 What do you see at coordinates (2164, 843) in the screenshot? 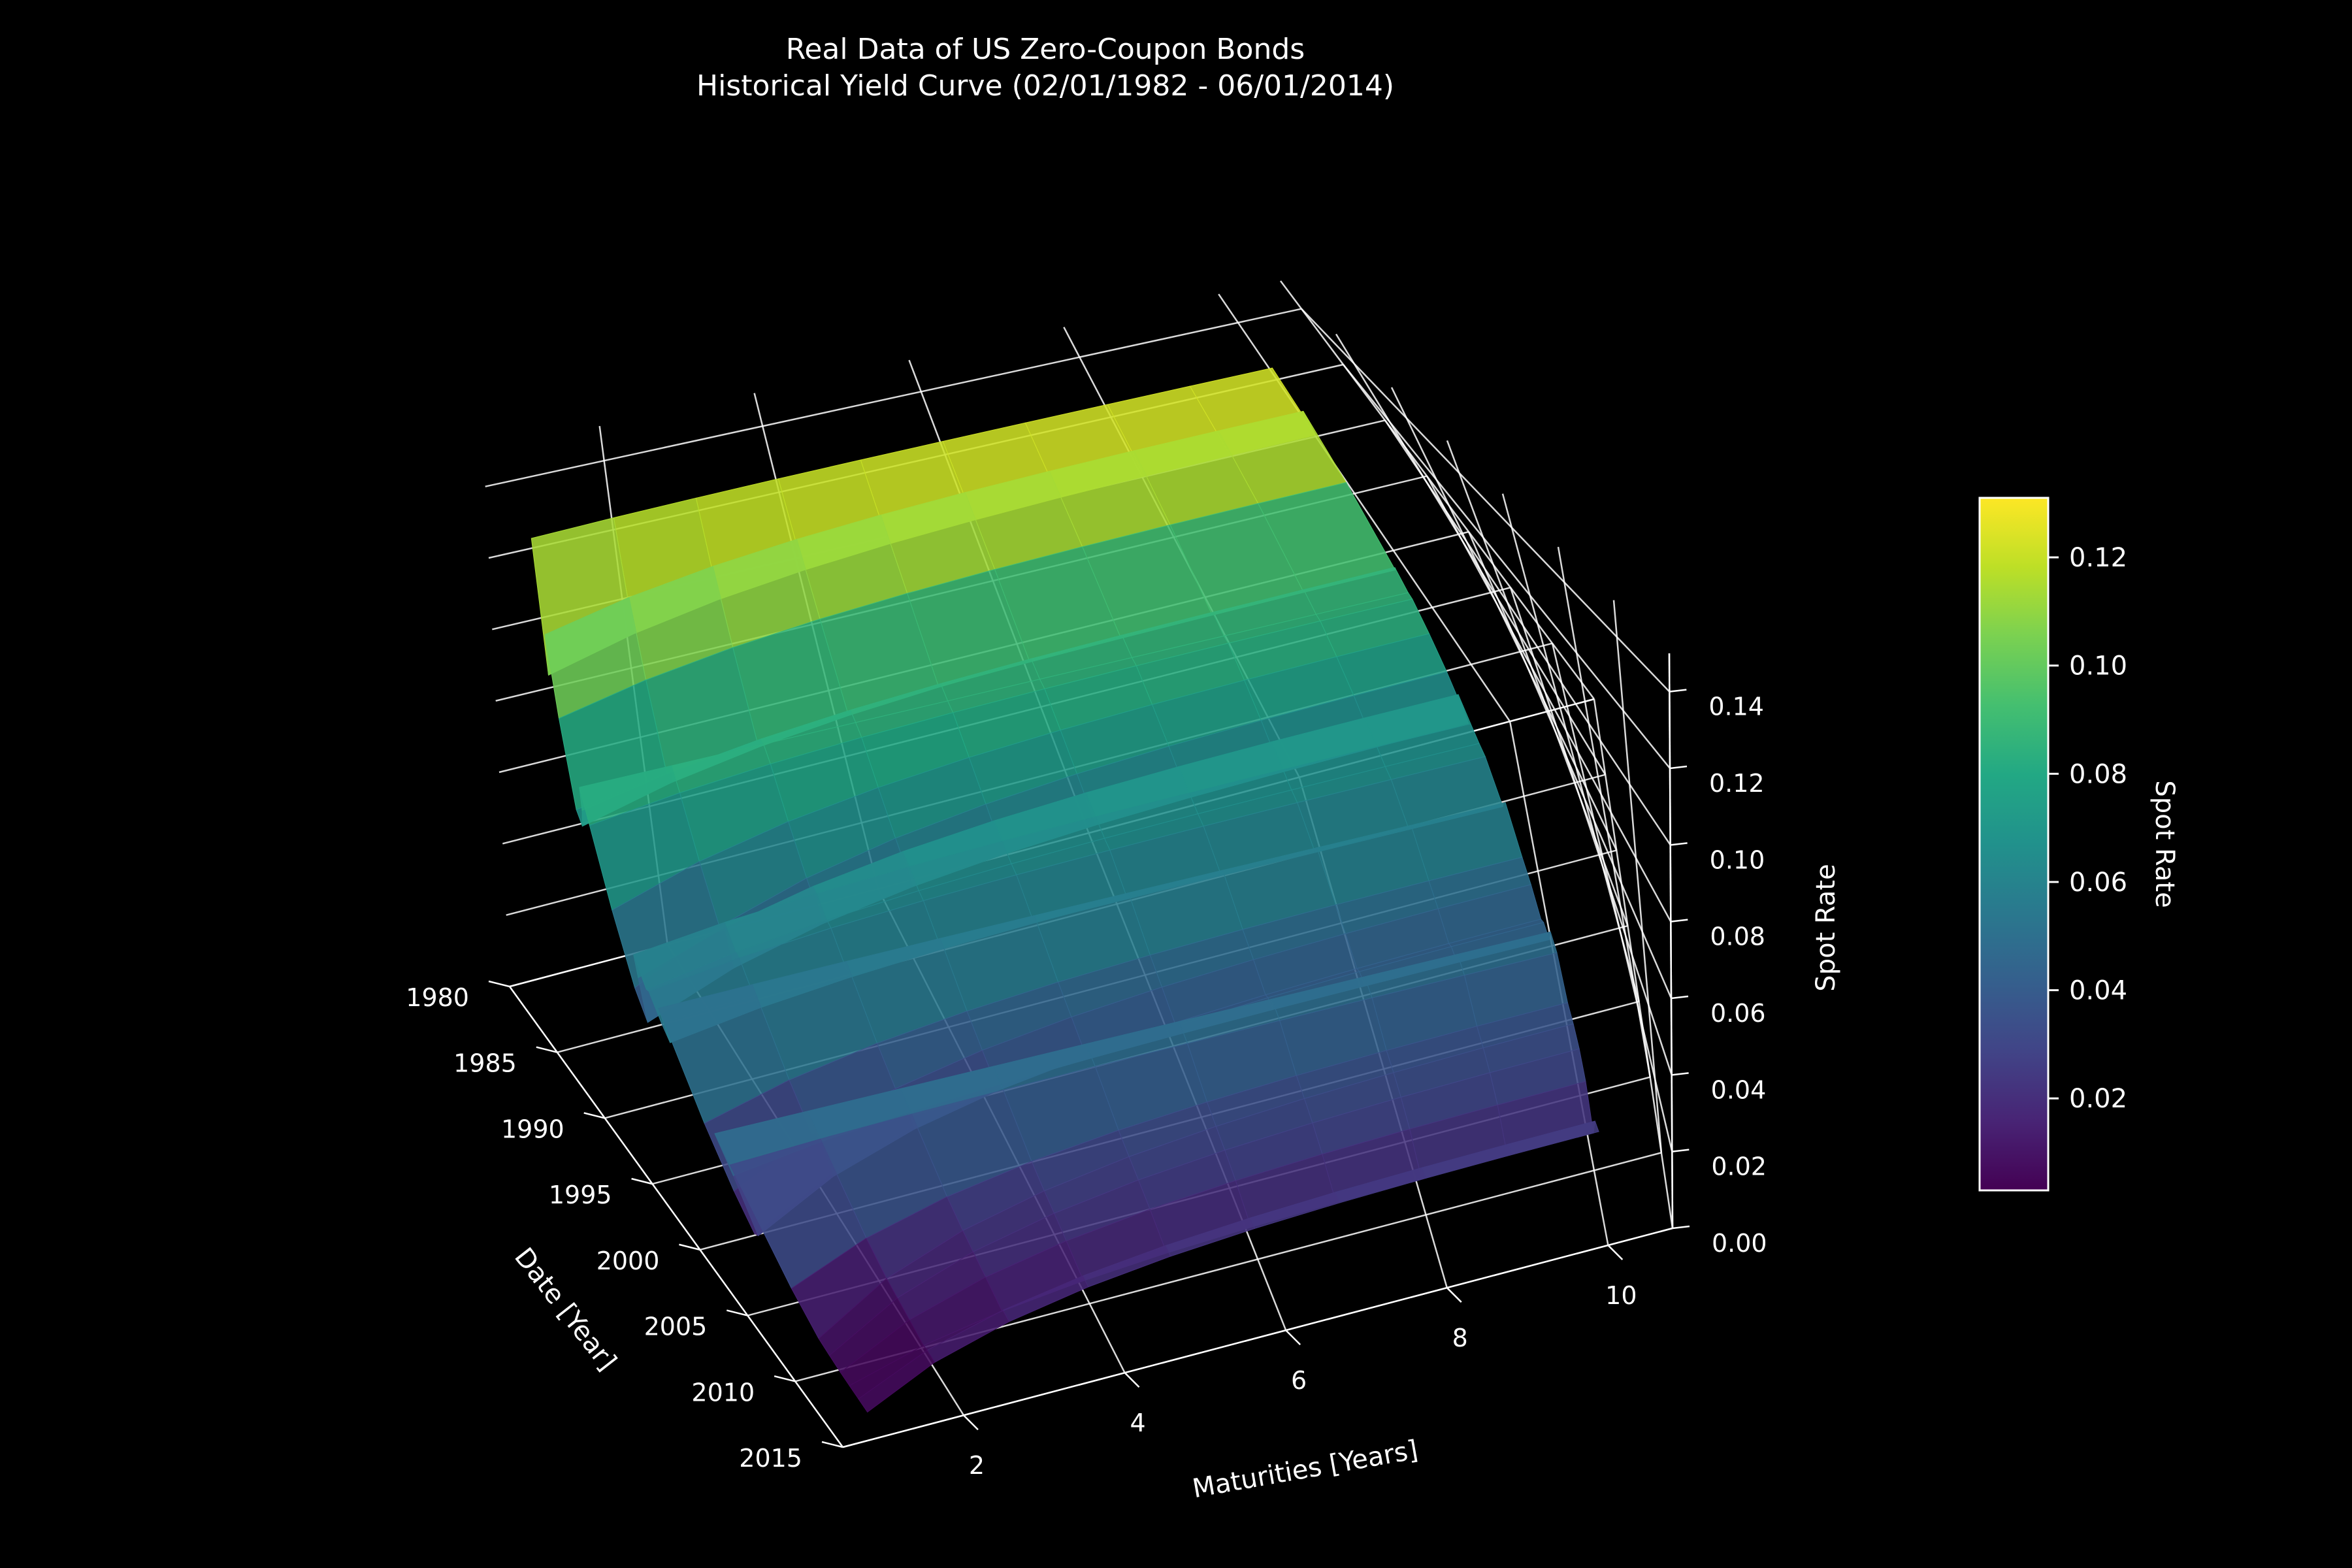
I see `colorbar-label: Spot Rate` at bounding box center [2164, 843].